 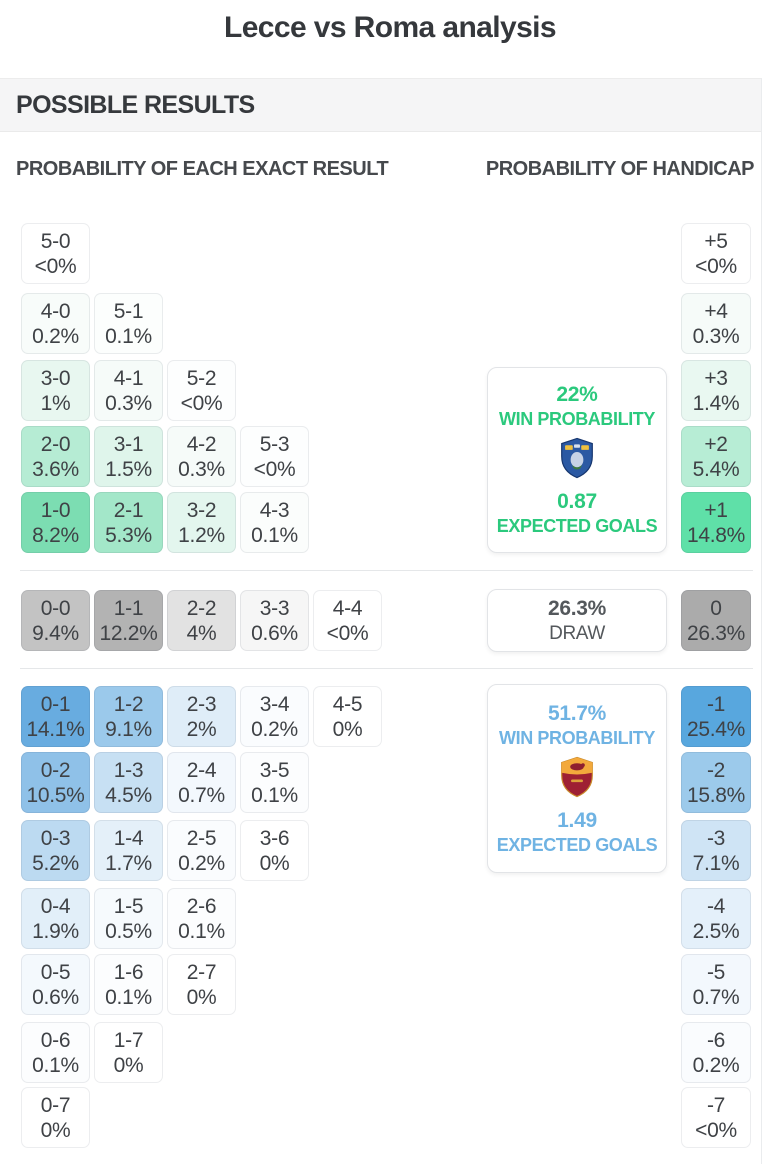 I want to click on score-label: 5-0, so click(x=55, y=241).